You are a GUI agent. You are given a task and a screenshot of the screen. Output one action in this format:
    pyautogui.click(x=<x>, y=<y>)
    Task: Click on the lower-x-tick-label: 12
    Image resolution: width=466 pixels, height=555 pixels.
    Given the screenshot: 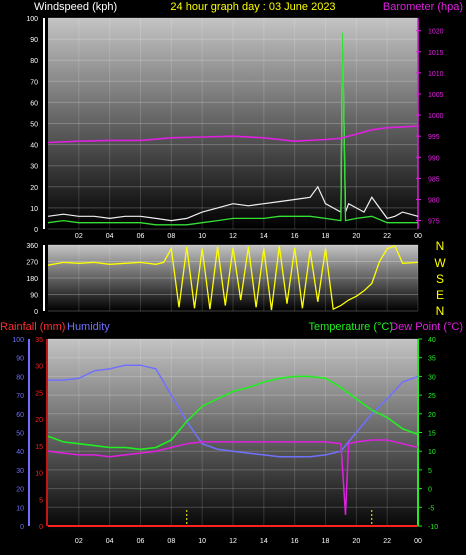 What is the action you would take?
    pyautogui.click(x=233, y=541)
    